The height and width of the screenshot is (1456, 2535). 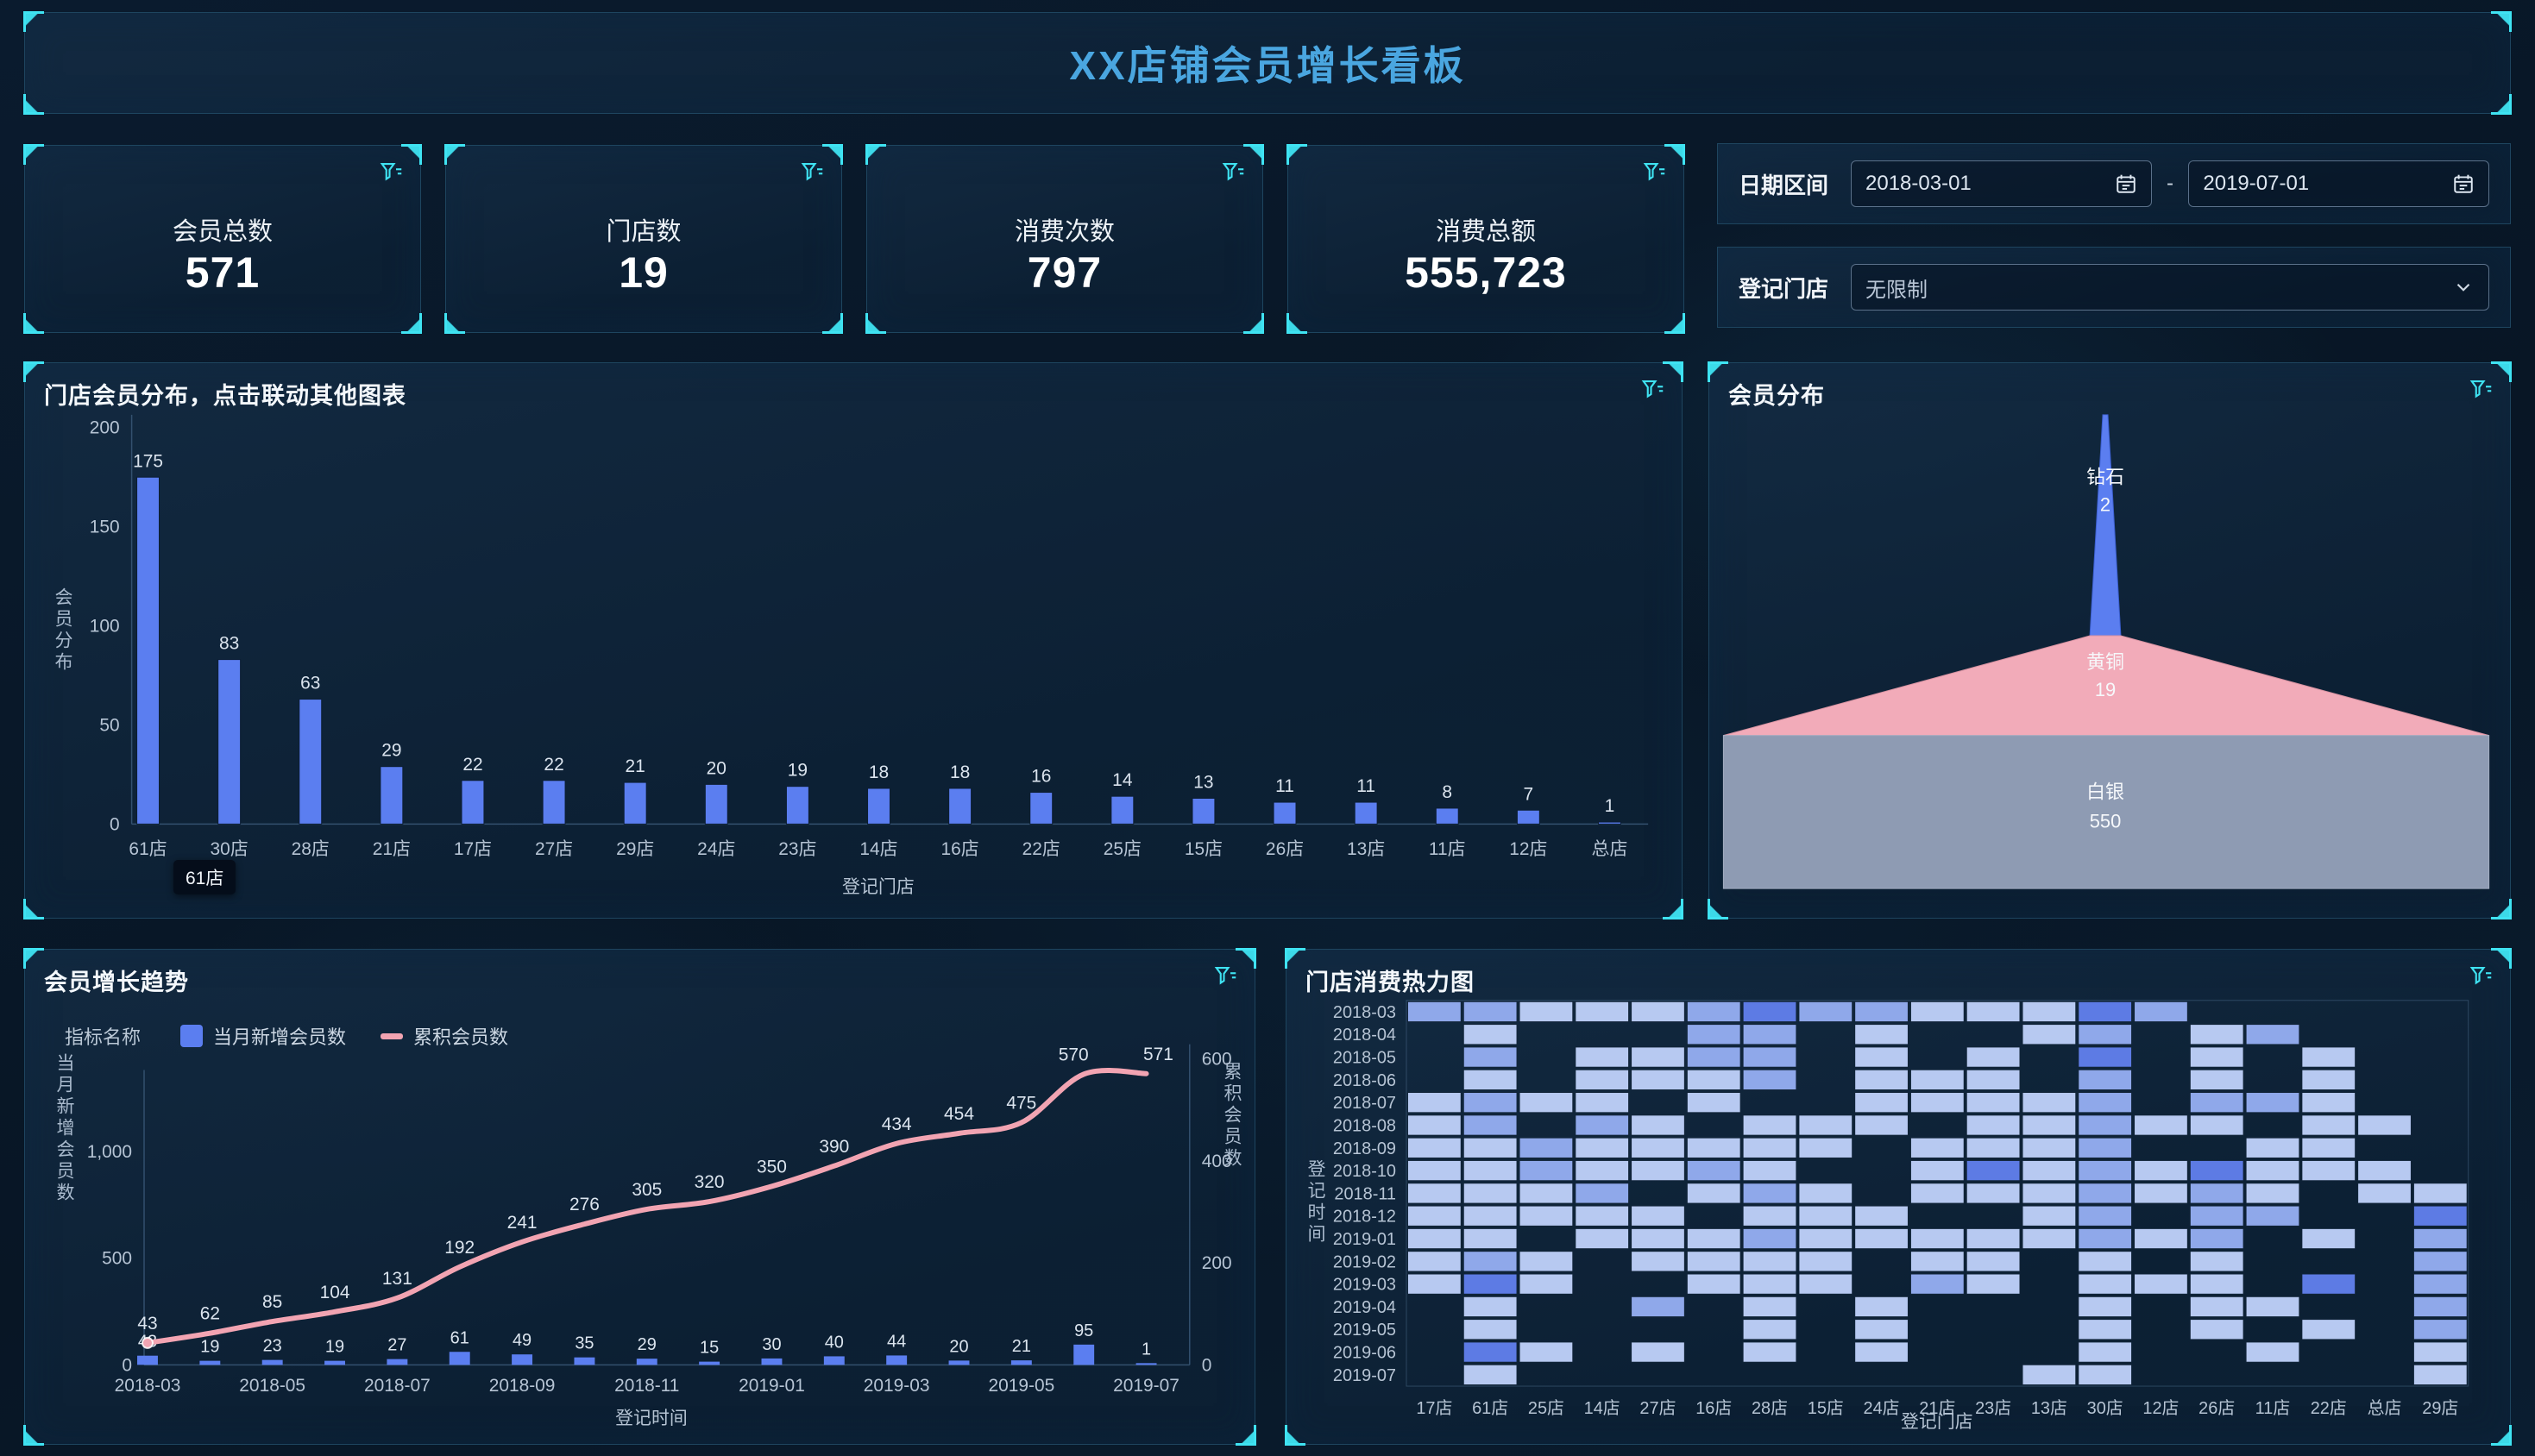 What do you see at coordinates (117, 1259) in the screenshot?
I see `svg-text: 500` at bounding box center [117, 1259].